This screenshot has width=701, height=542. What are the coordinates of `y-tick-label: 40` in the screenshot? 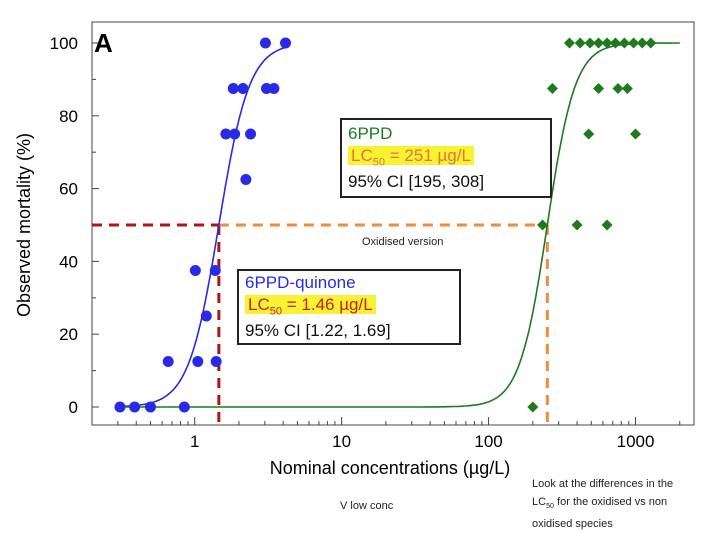 It's located at (68, 261).